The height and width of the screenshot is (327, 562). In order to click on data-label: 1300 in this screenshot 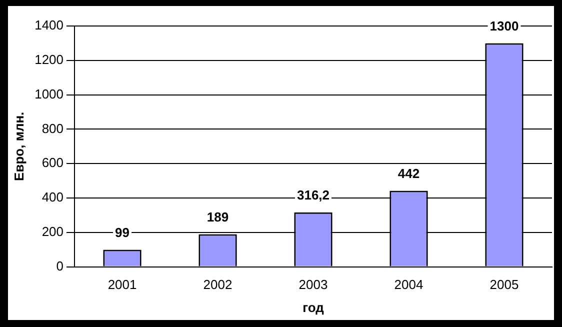, I will do `click(504, 26)`.